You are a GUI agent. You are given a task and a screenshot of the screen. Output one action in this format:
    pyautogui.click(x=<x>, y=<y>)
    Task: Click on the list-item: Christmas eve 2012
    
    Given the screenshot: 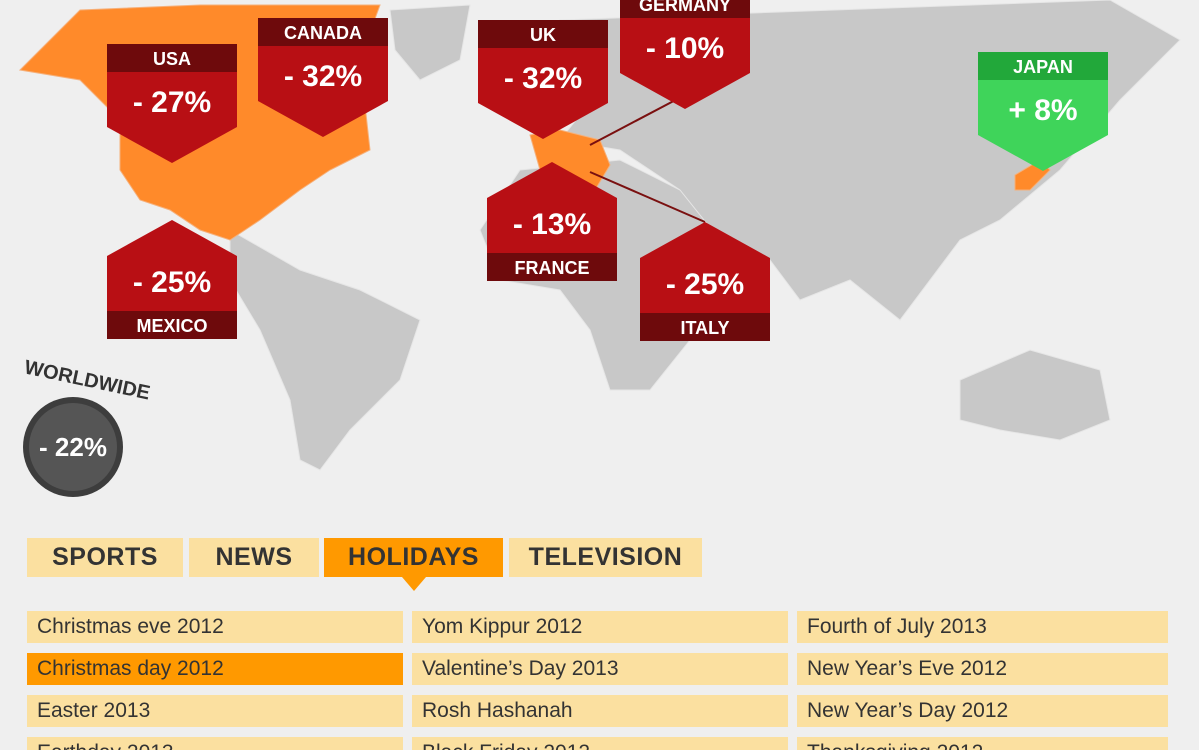 What is the action you would take?
    pyautogui.click(x=215, y=627)
    